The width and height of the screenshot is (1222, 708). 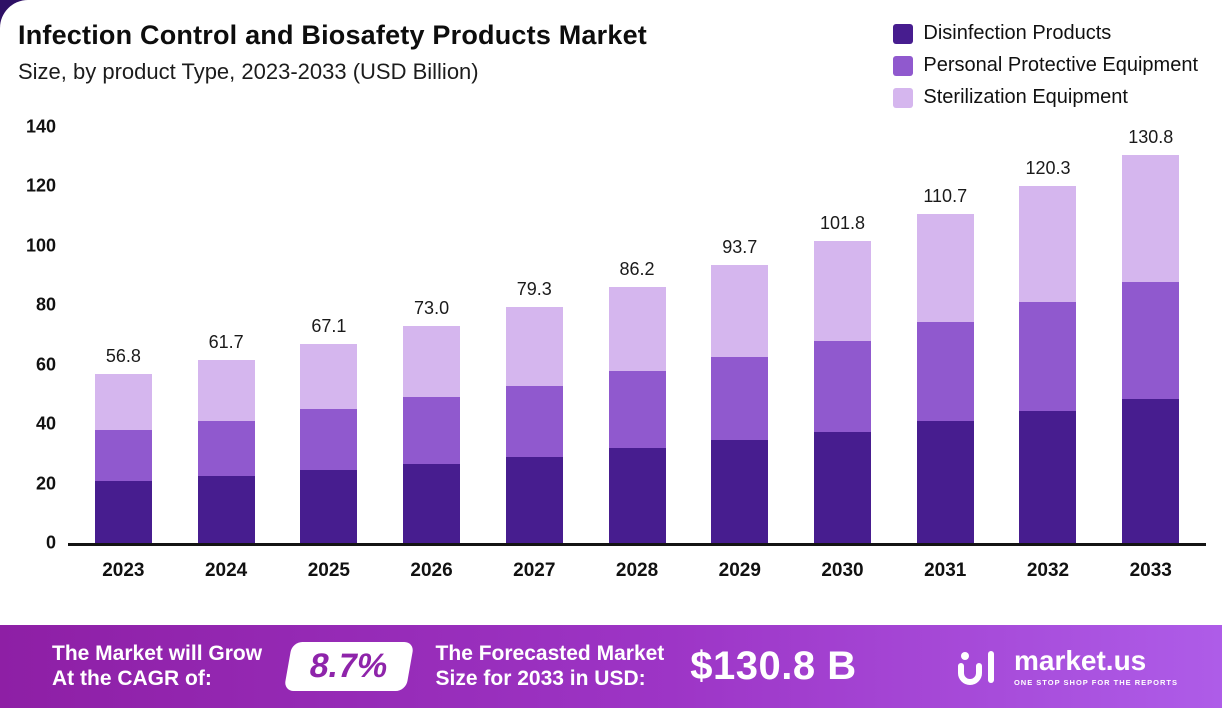 What do you see at coordinates (1080, 660) in the screenshot?
I see `brand-name: market.us` at bounding box center [1080, 660].